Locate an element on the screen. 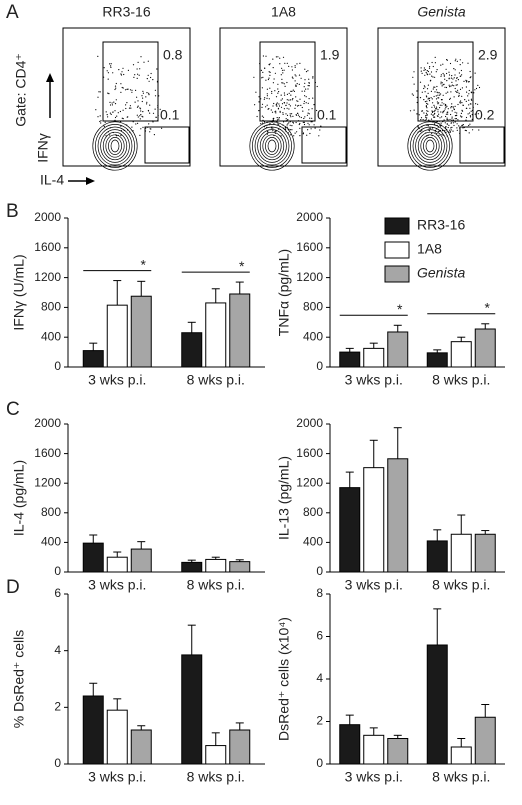 The width and height of the screenshot is (522, 805). y-tick-label: 6 is located at coordinates (57, 593).